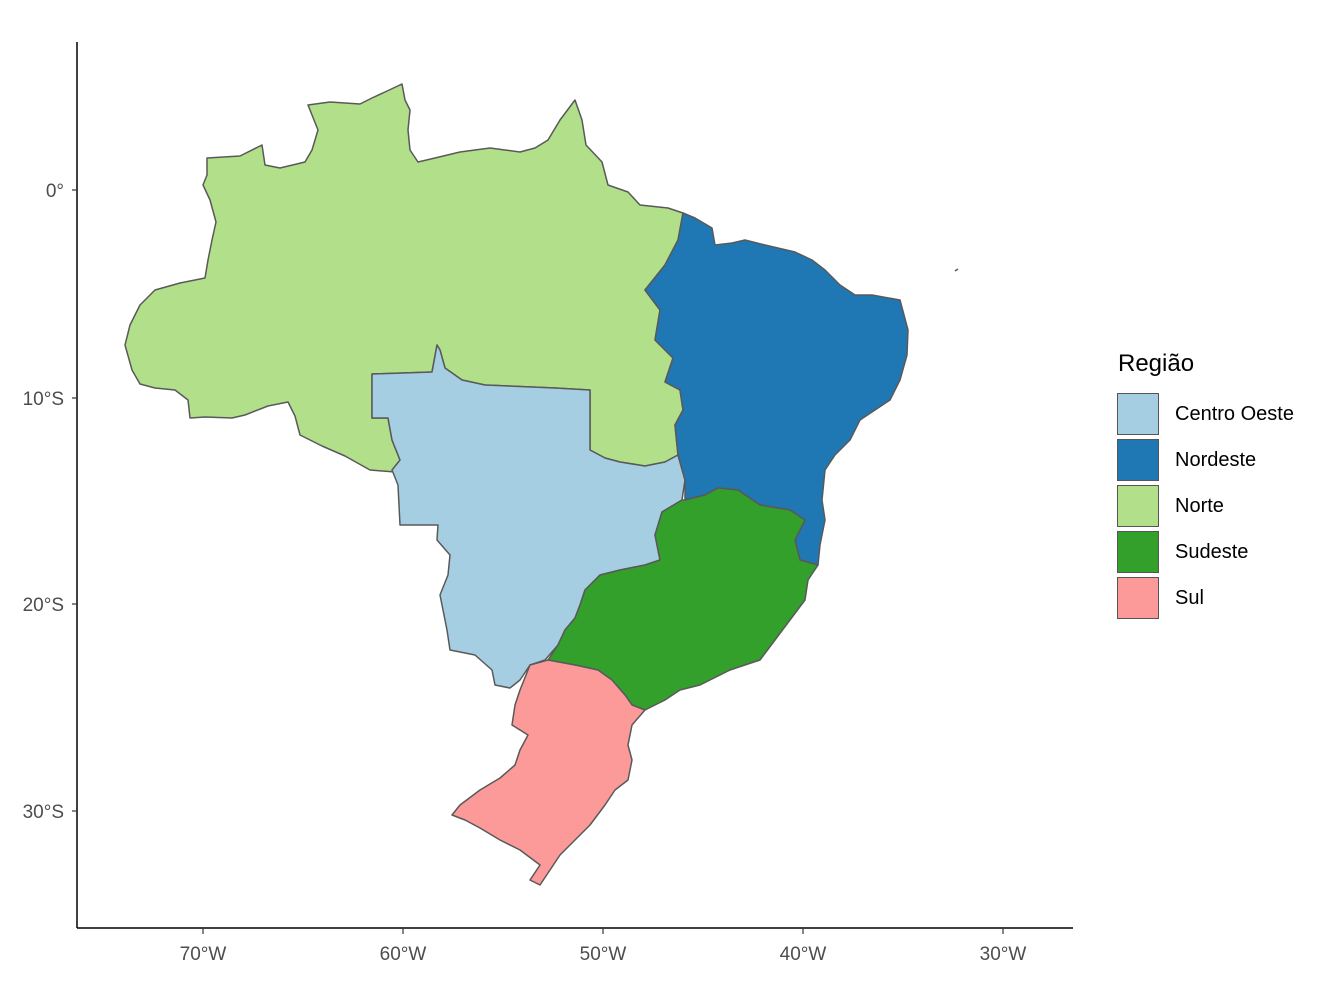  I want to click on x-tick-label: 70°W, so click(203, 954).